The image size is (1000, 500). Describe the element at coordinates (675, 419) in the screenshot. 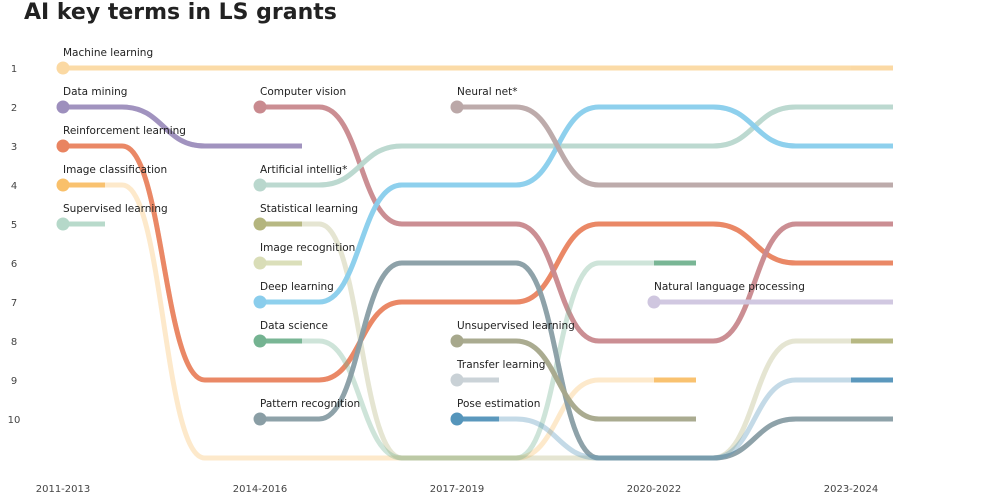

I see `series-line-pose-estimation` at that location.